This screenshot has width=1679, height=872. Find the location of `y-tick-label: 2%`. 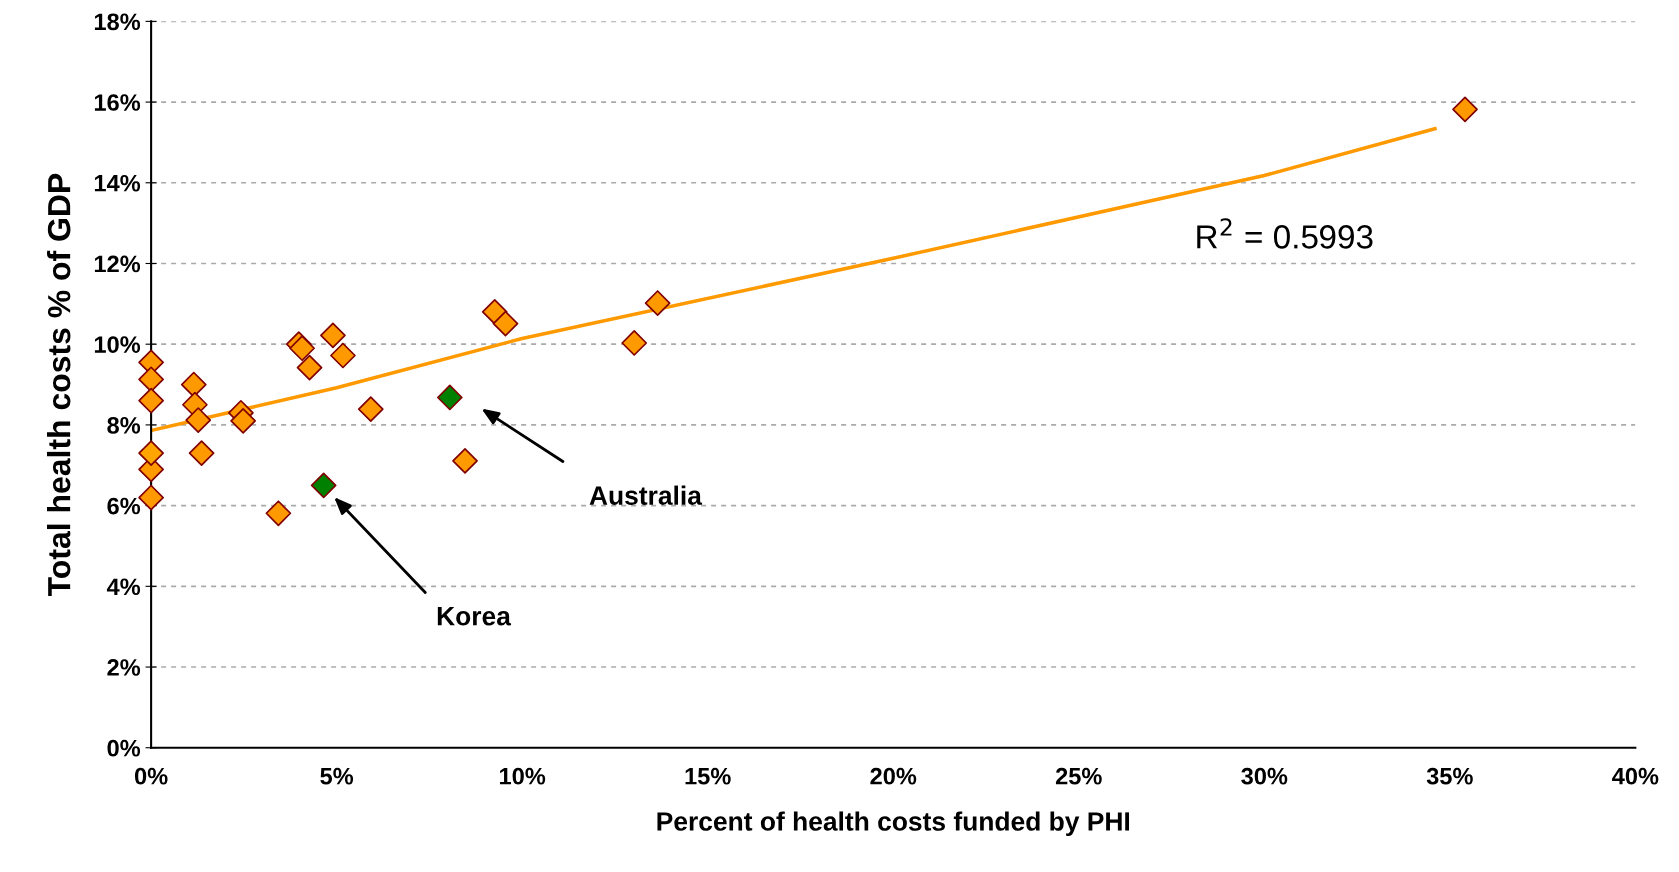

y-tick-label: 2% is located at coordinates (124, 667).